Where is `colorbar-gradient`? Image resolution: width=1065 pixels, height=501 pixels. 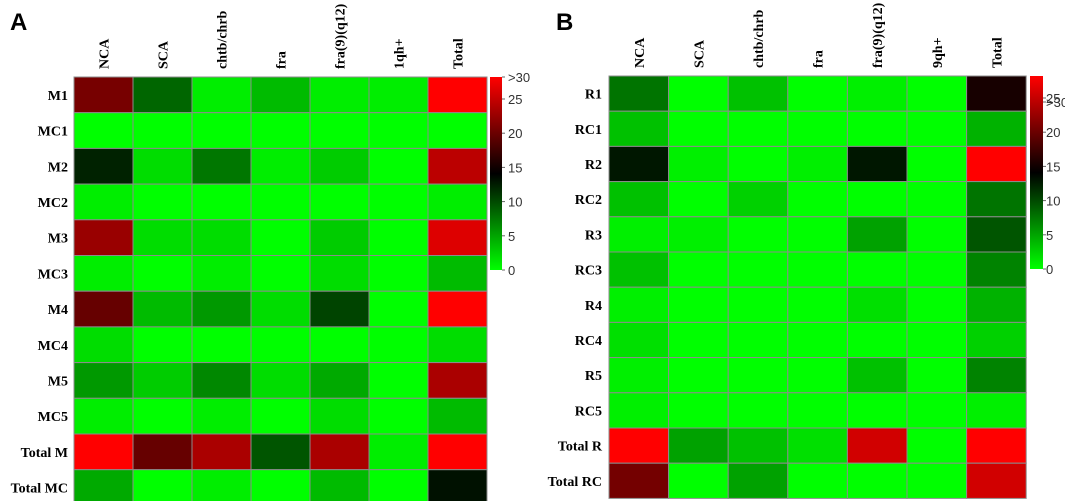
colorbar-gradient is located at coordinates (496, 173).